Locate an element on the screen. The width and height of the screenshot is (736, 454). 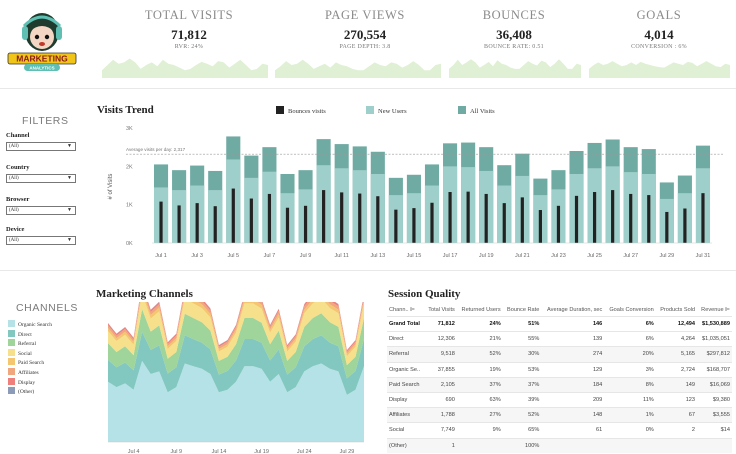
y-axis-label: # of Visits is located at coordinates (111, 187).